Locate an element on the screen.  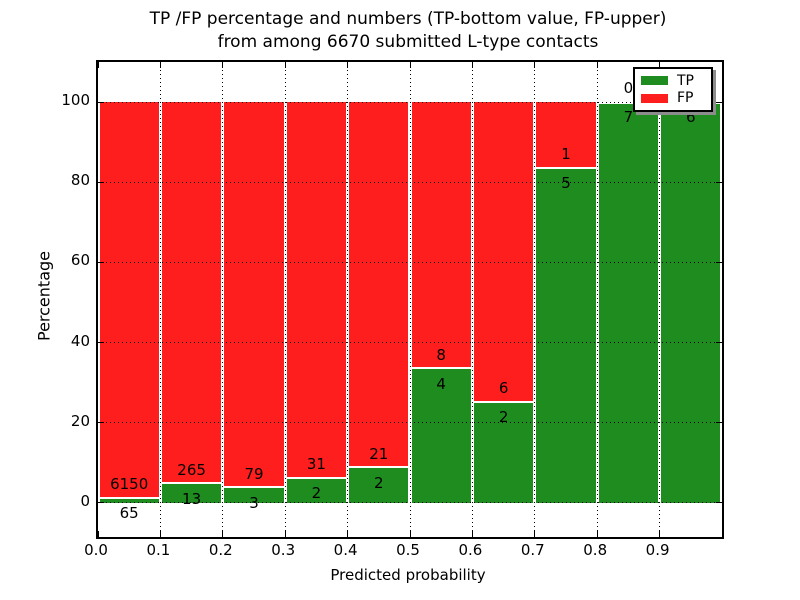
x-tick-label: 0.7 is located at coordinates (532, 550).